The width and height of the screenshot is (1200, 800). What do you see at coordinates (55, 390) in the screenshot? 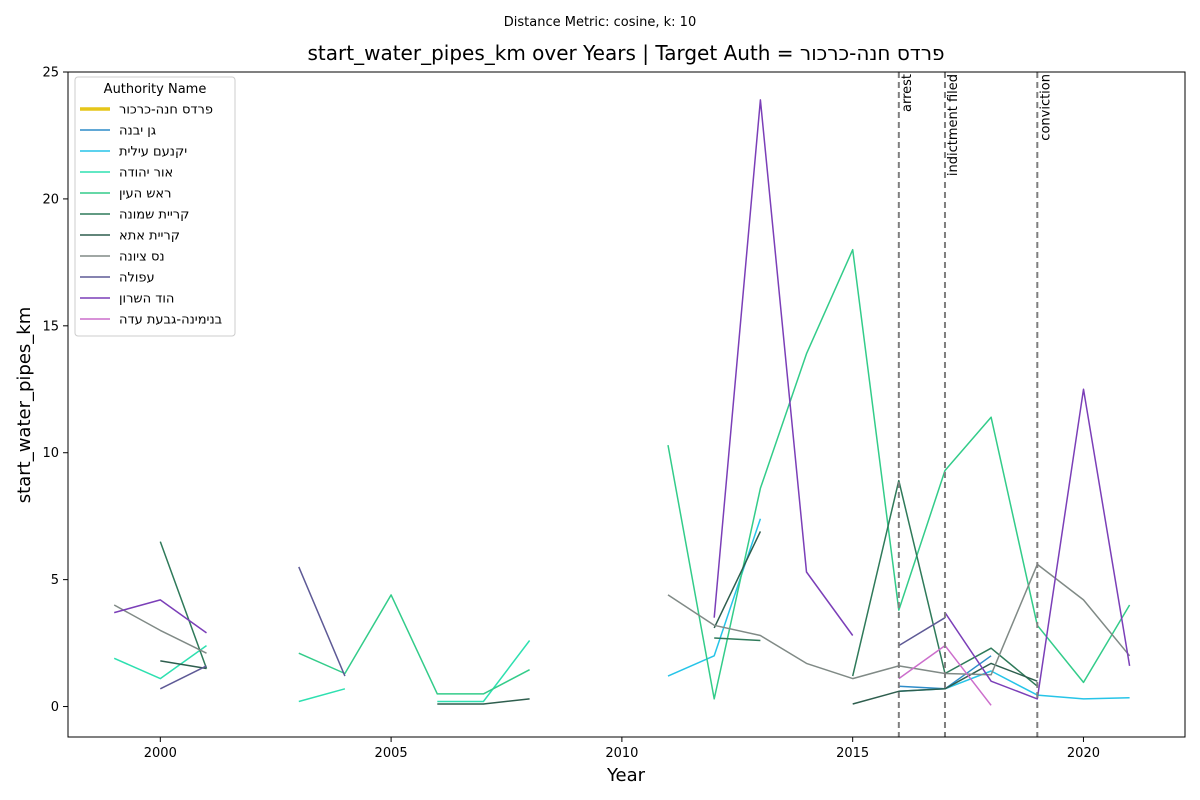
I see `y-axis: 0 5 10 15 20 25` at bounding box center [55, 390].